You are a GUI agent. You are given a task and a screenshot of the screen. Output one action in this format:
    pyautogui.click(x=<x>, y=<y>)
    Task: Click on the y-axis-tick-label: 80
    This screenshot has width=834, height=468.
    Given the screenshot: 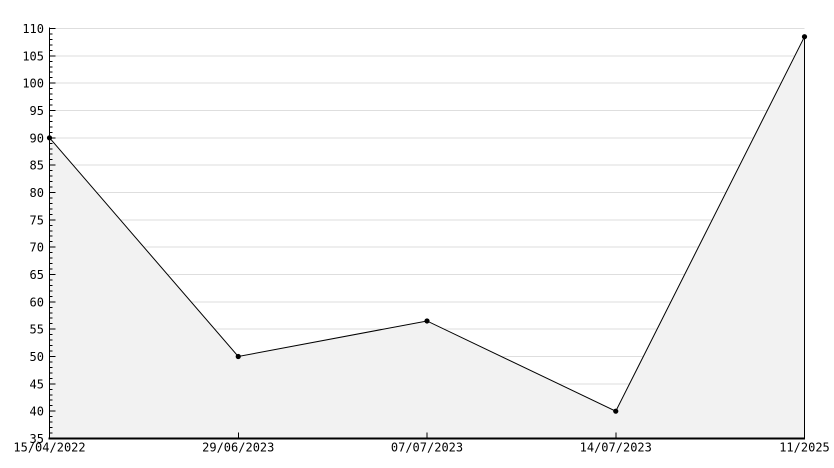 What is the action you would take?
    pyautogui.click(x=37, y=193)
    